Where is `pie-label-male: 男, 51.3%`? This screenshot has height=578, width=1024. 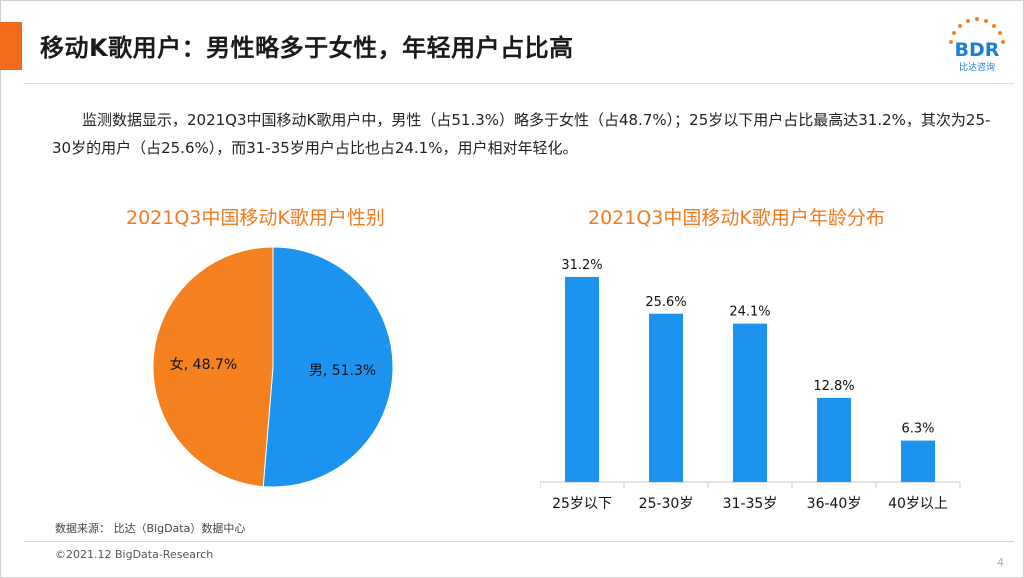 pie-label-male: 男, 51.3% is located at coordinates (342, 371).